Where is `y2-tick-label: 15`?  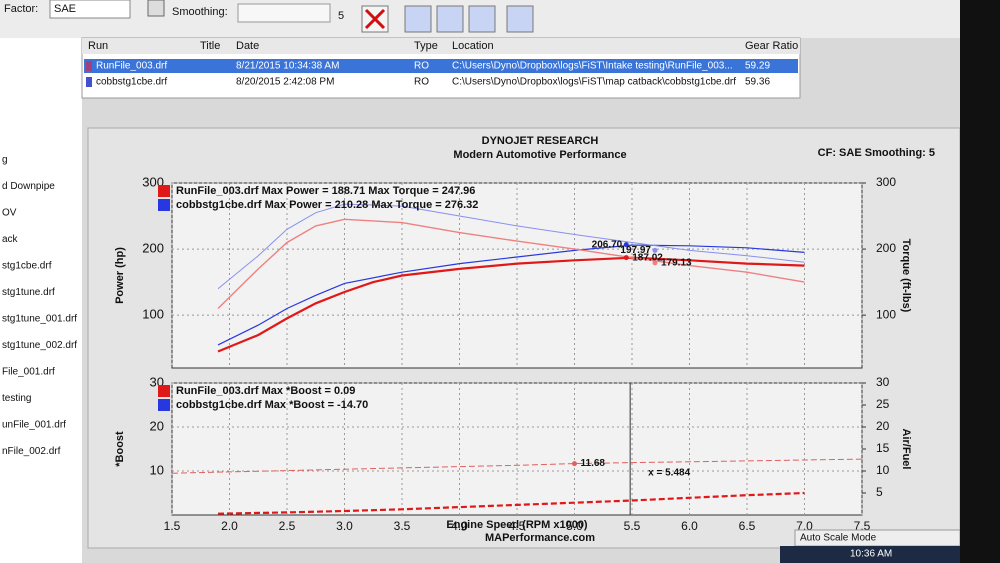 y2-tick-label: 15 is located at coordinates (883, 448).